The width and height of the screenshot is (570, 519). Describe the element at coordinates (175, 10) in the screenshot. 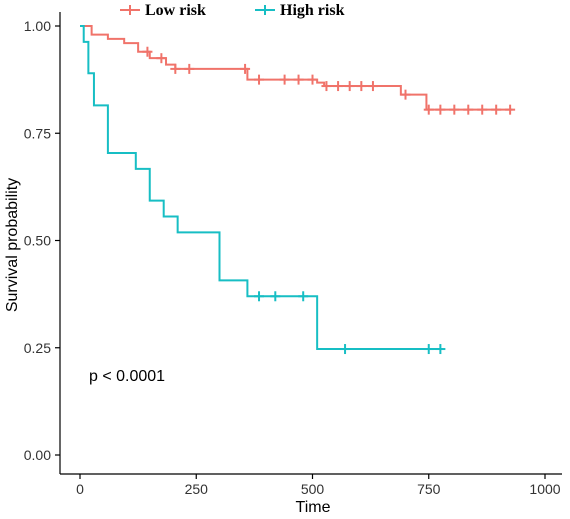

I see `legend-label: Low risk` at that location.